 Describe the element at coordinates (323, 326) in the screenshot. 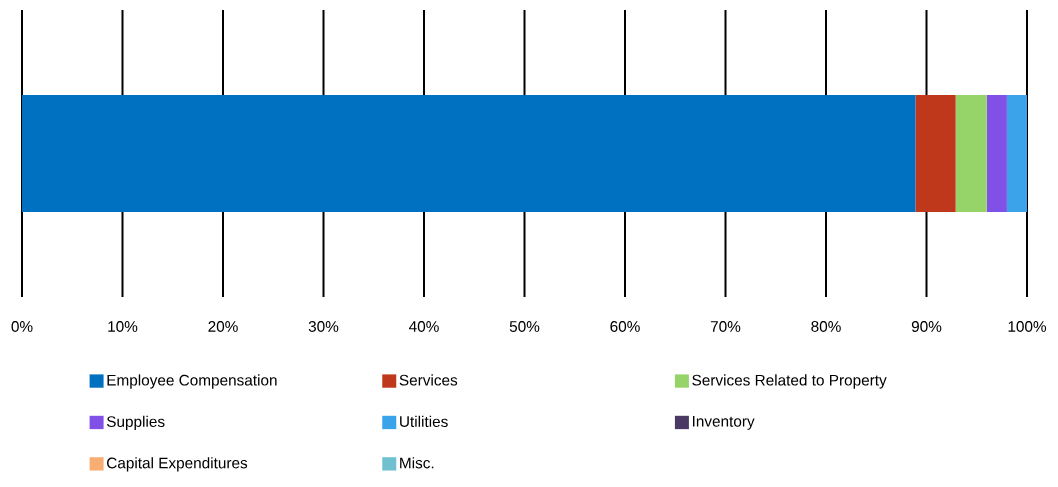

I see `x-tick-label: 30%` at that location.